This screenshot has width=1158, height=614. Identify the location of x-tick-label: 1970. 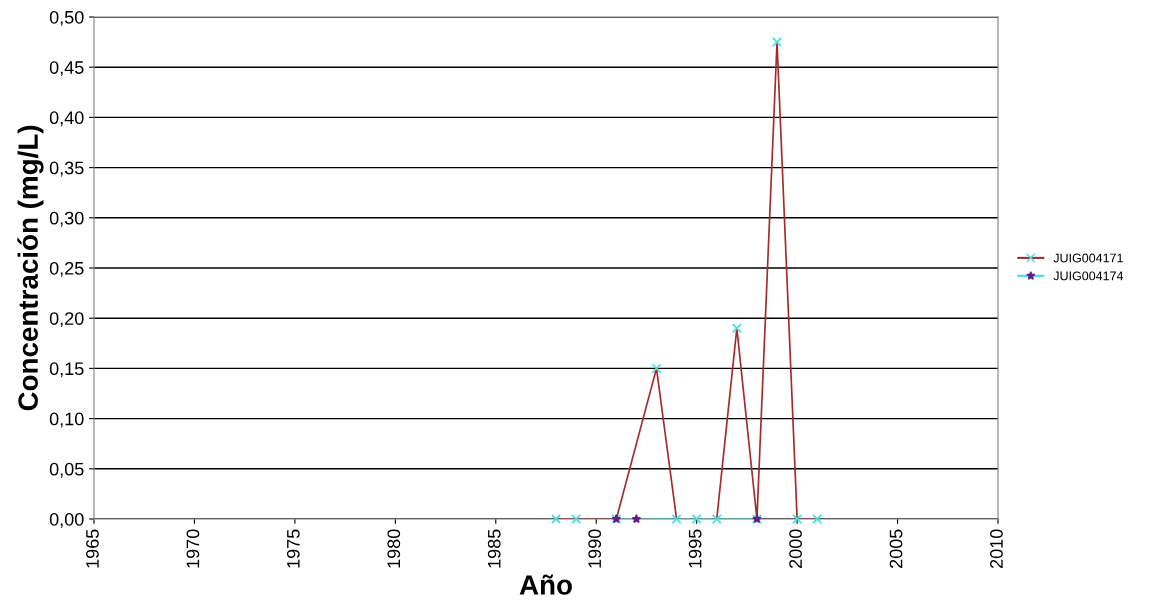
(193, 548).